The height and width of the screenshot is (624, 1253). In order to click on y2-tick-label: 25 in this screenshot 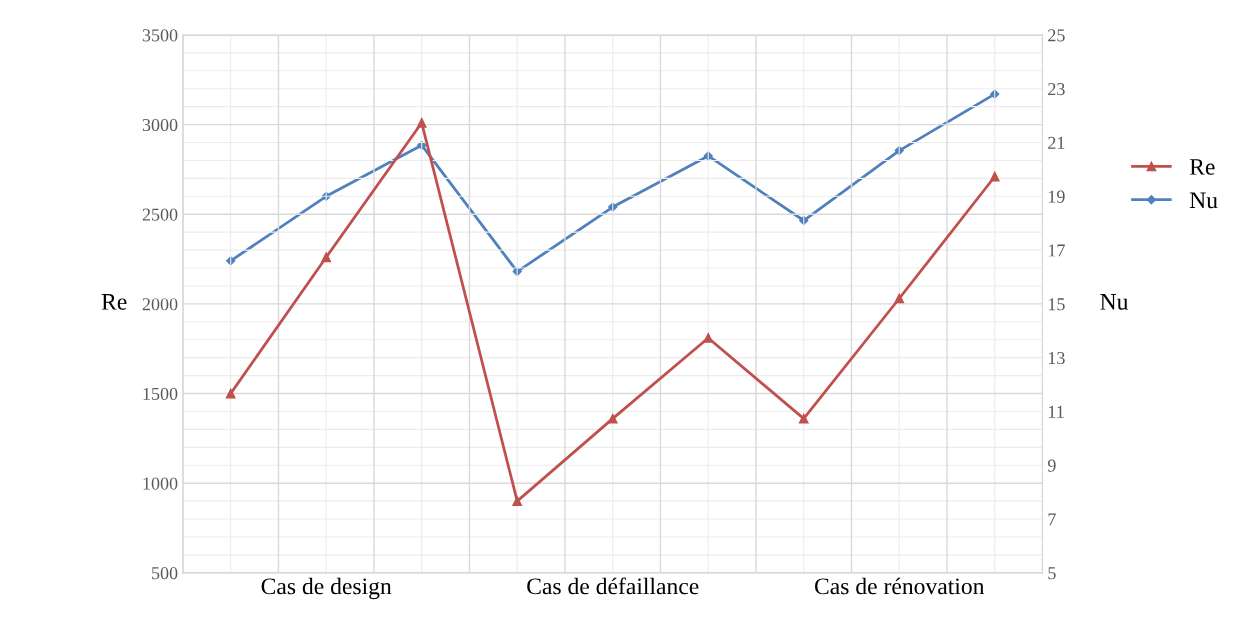, I will do `click(1056, 35)`.